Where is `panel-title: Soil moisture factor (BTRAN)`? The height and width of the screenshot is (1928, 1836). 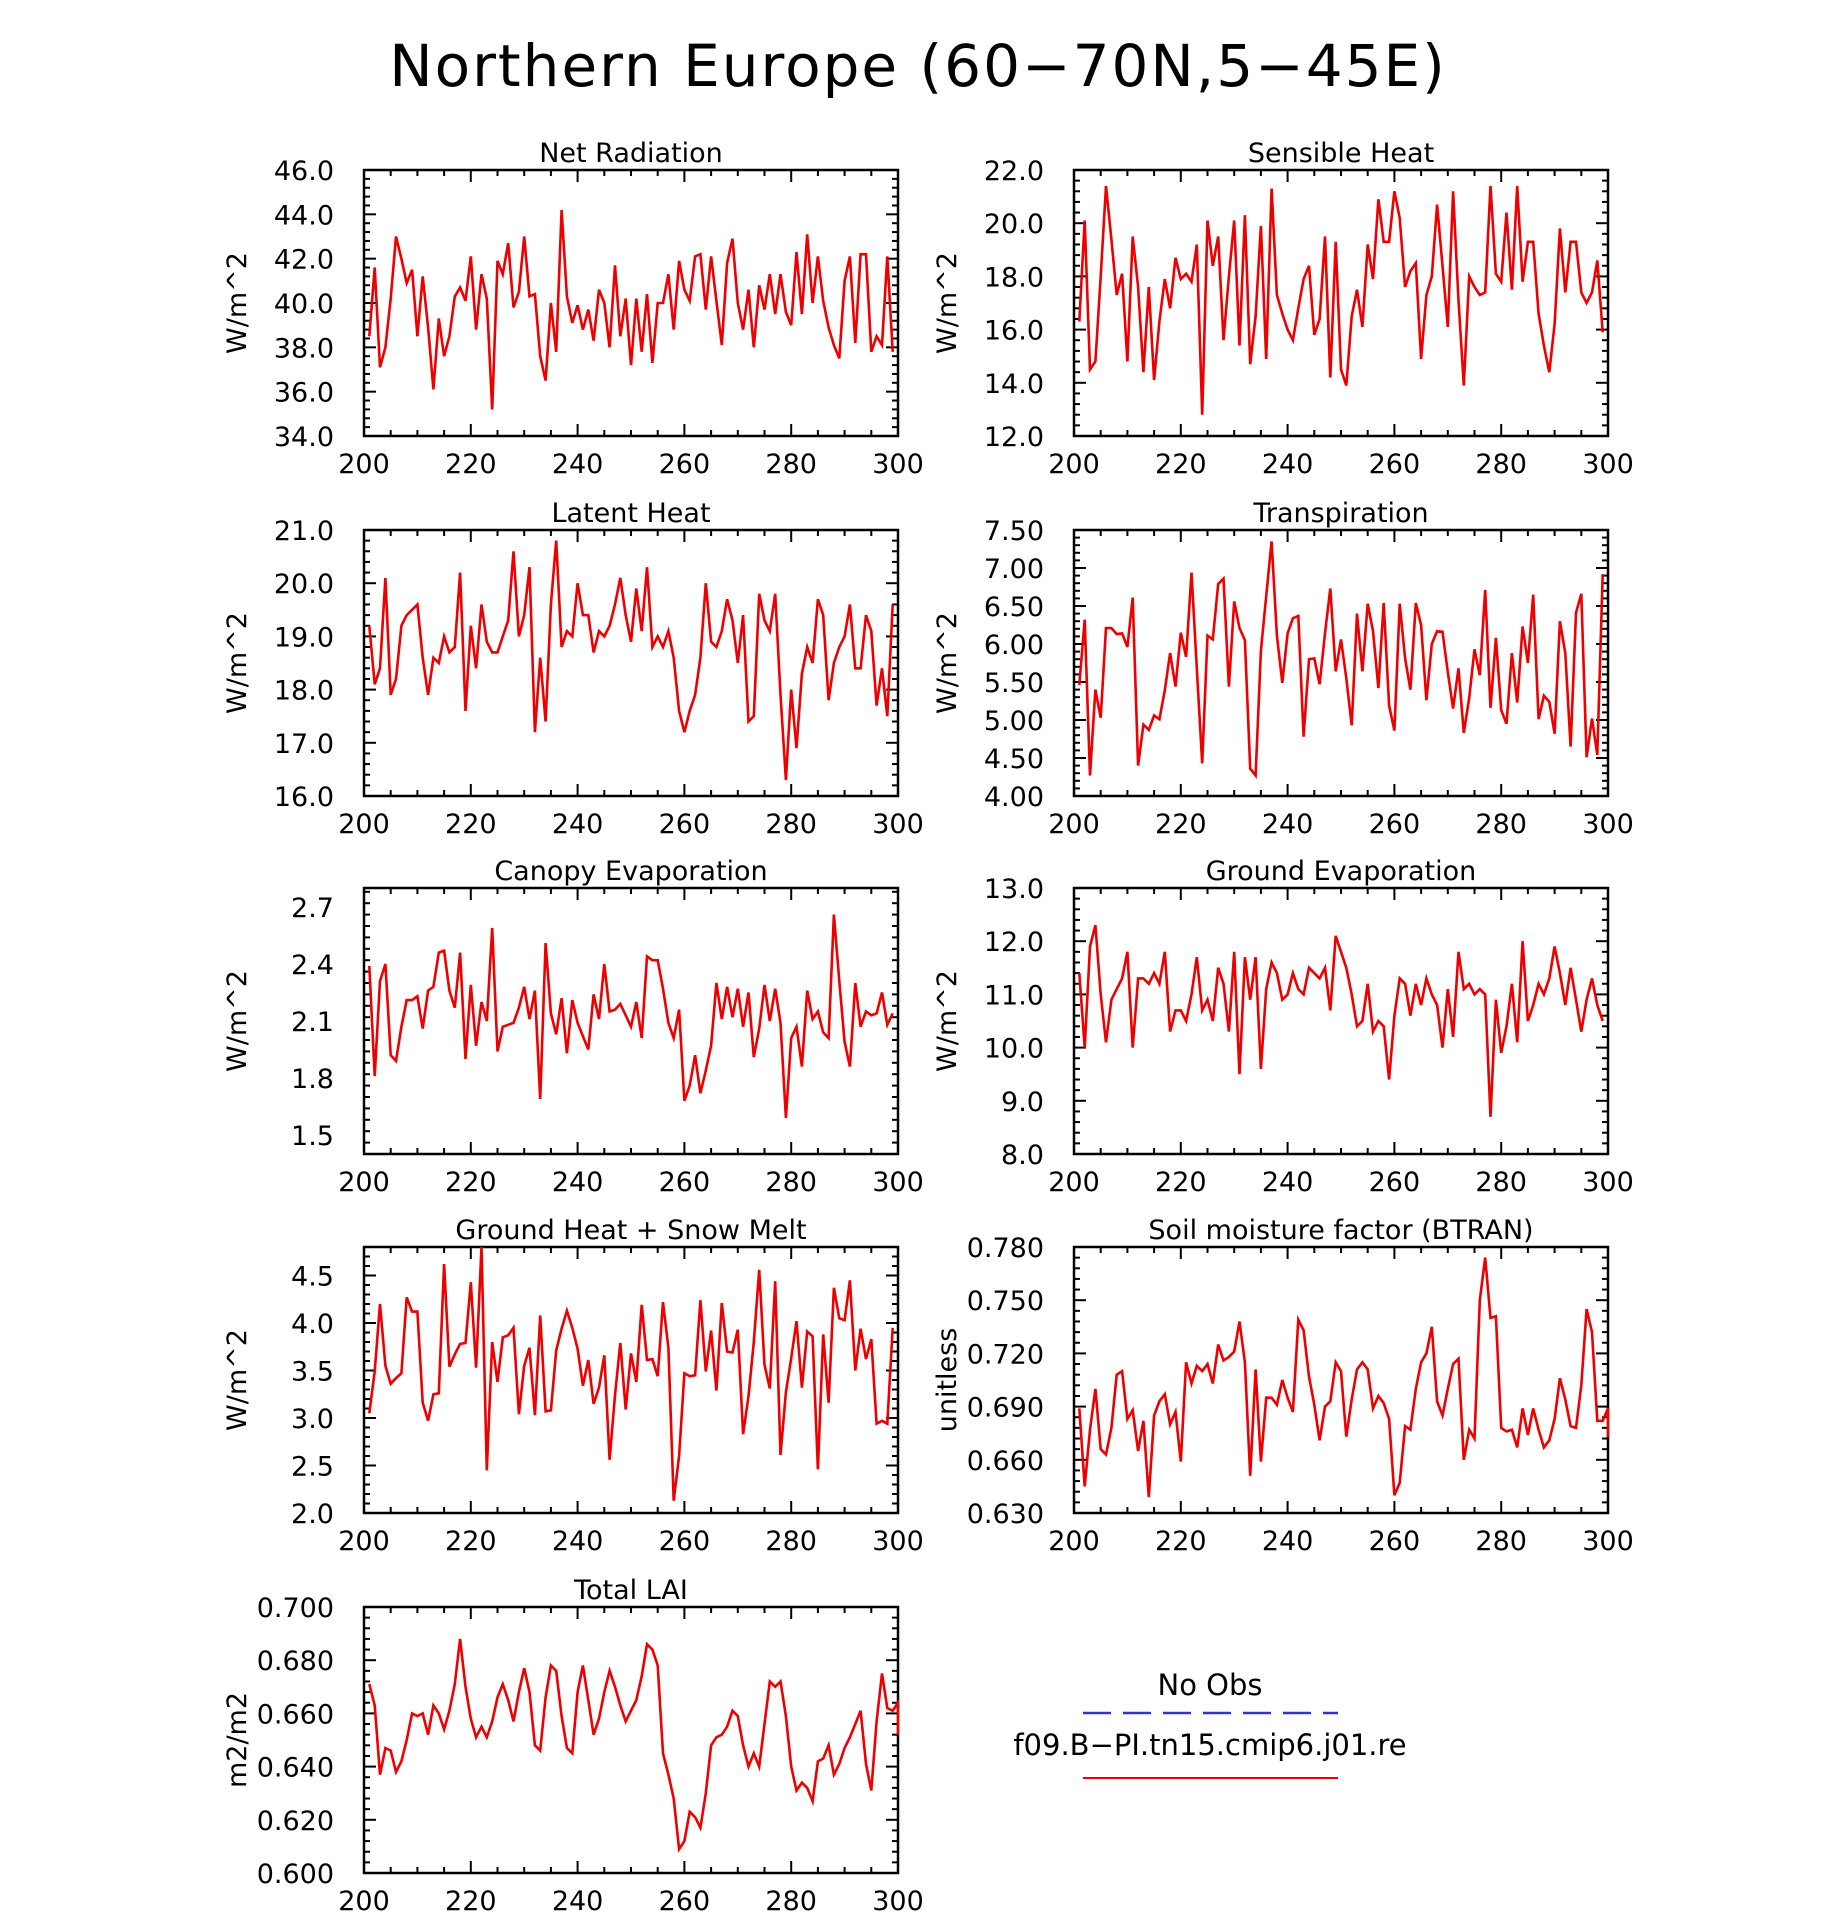 panel-title: Soil moisture factor (BTRAN) is located at coordinates (1340, 1230).